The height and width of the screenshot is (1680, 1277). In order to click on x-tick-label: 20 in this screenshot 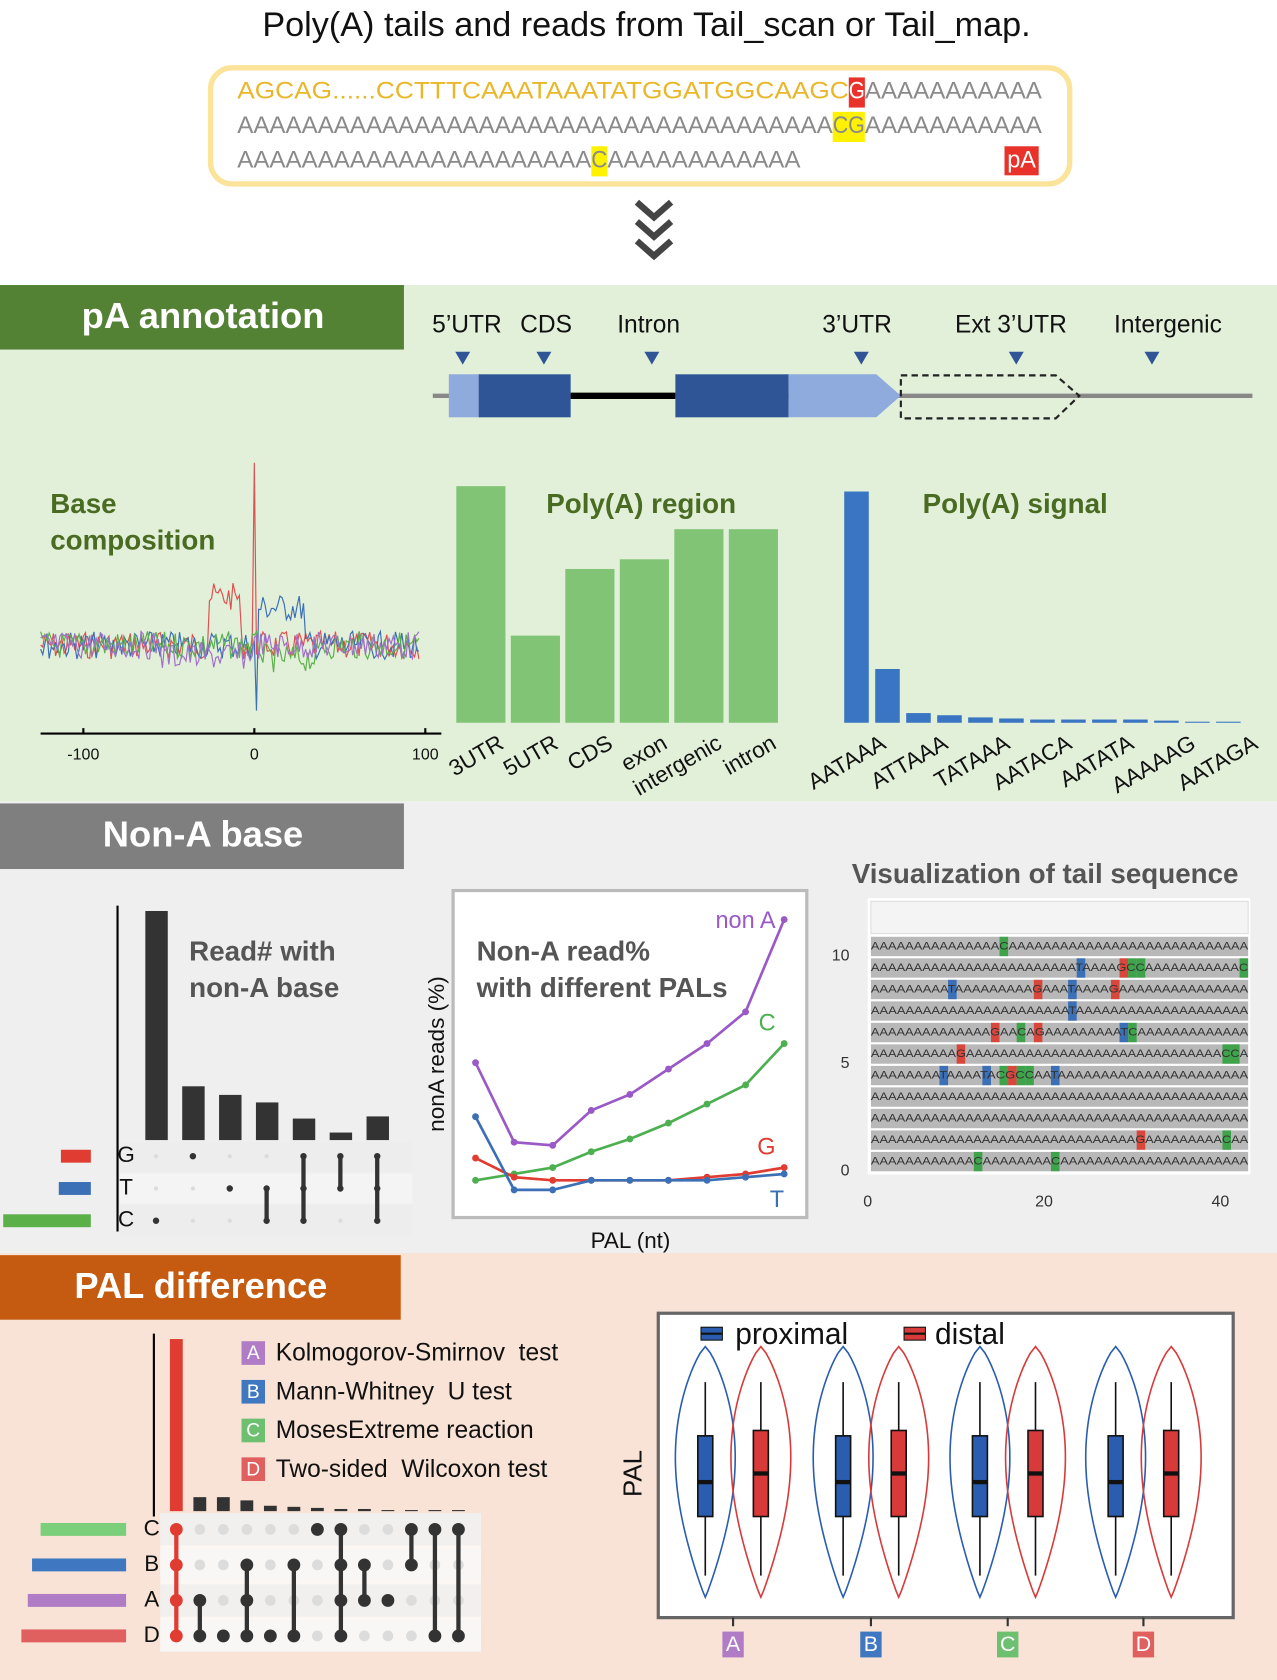, I will do `click(1044, 1202)`.